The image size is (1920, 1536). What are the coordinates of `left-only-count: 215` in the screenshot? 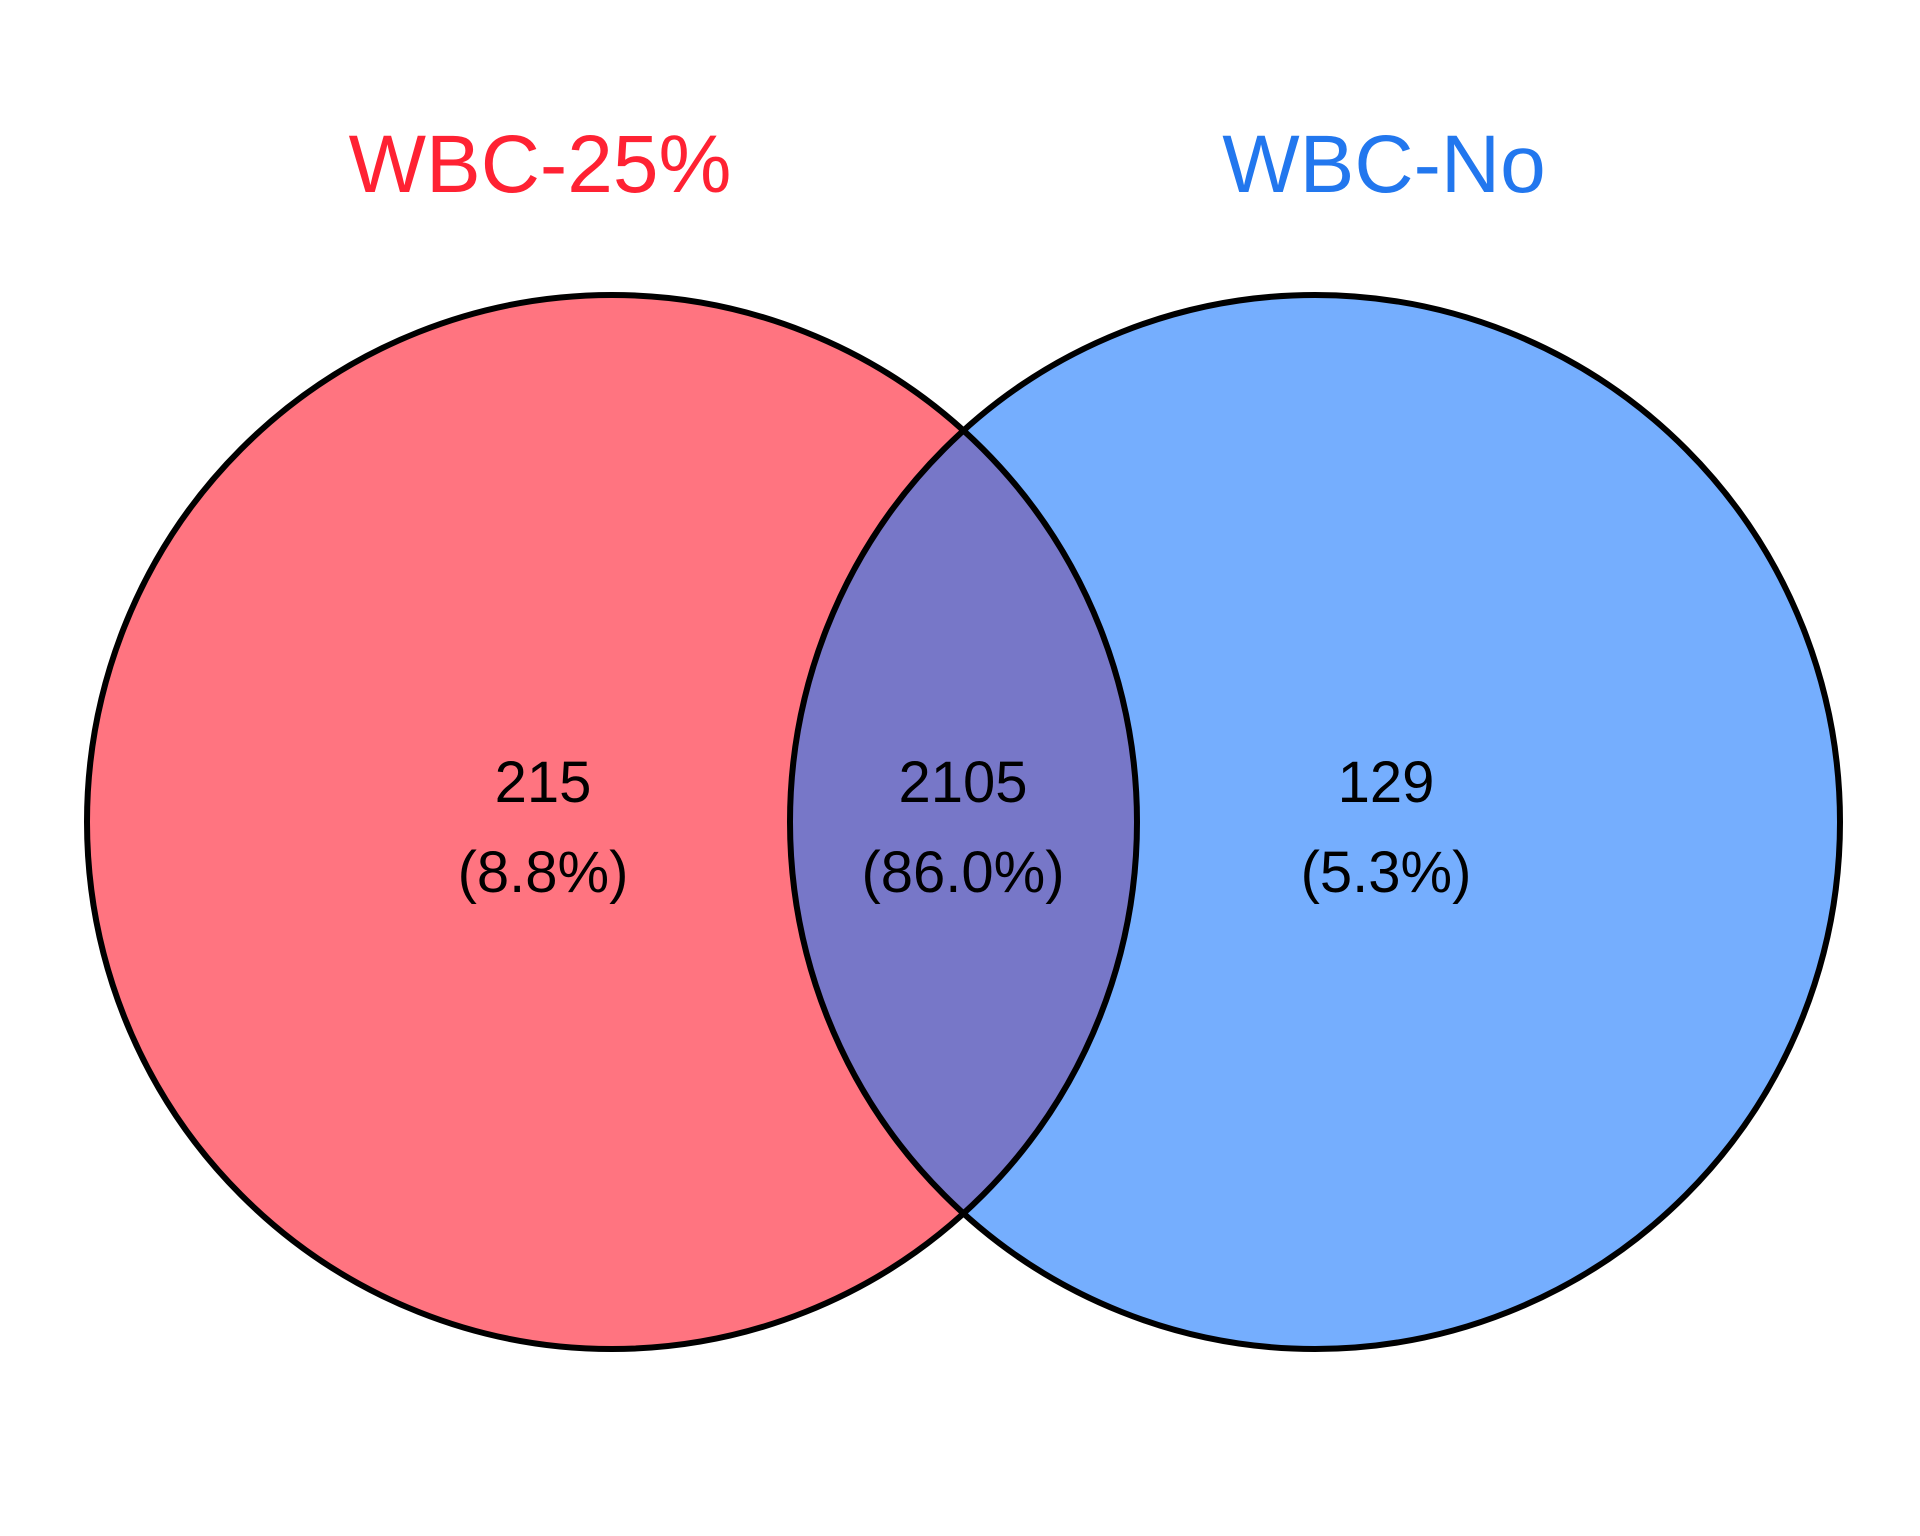 It's located at (543, 782).